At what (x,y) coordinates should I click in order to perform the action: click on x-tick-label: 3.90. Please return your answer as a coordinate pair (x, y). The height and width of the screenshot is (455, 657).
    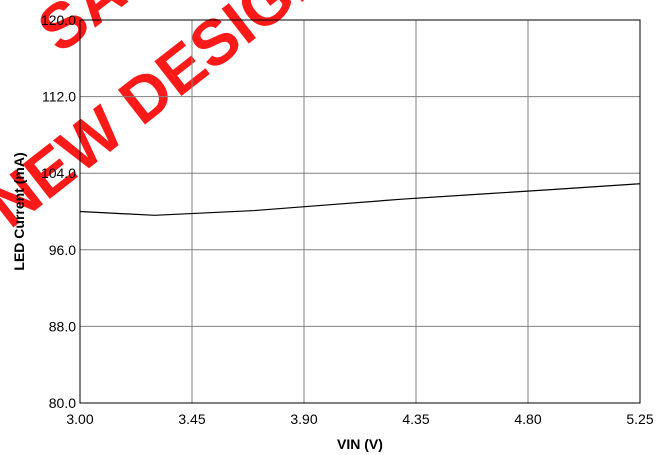
    Looking at the image, I should click on (303, 419).